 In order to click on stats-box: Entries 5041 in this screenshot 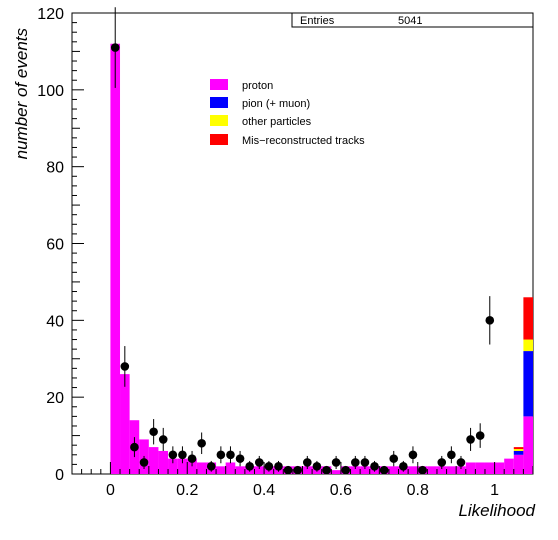, I will do `click(412, 20)`.